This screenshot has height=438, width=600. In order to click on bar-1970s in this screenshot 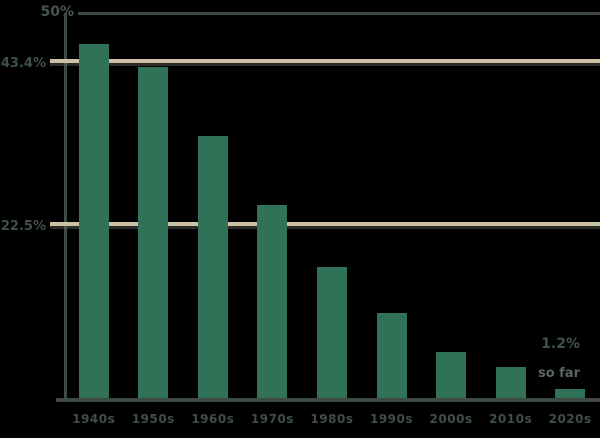, I will do `click(272, 301)`.